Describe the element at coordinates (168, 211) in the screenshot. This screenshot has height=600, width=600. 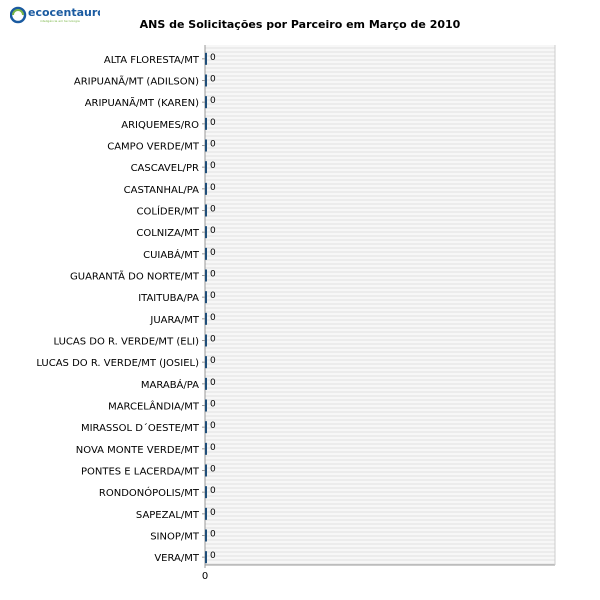
I see `category-label: COLÍDER/MT` at that location.